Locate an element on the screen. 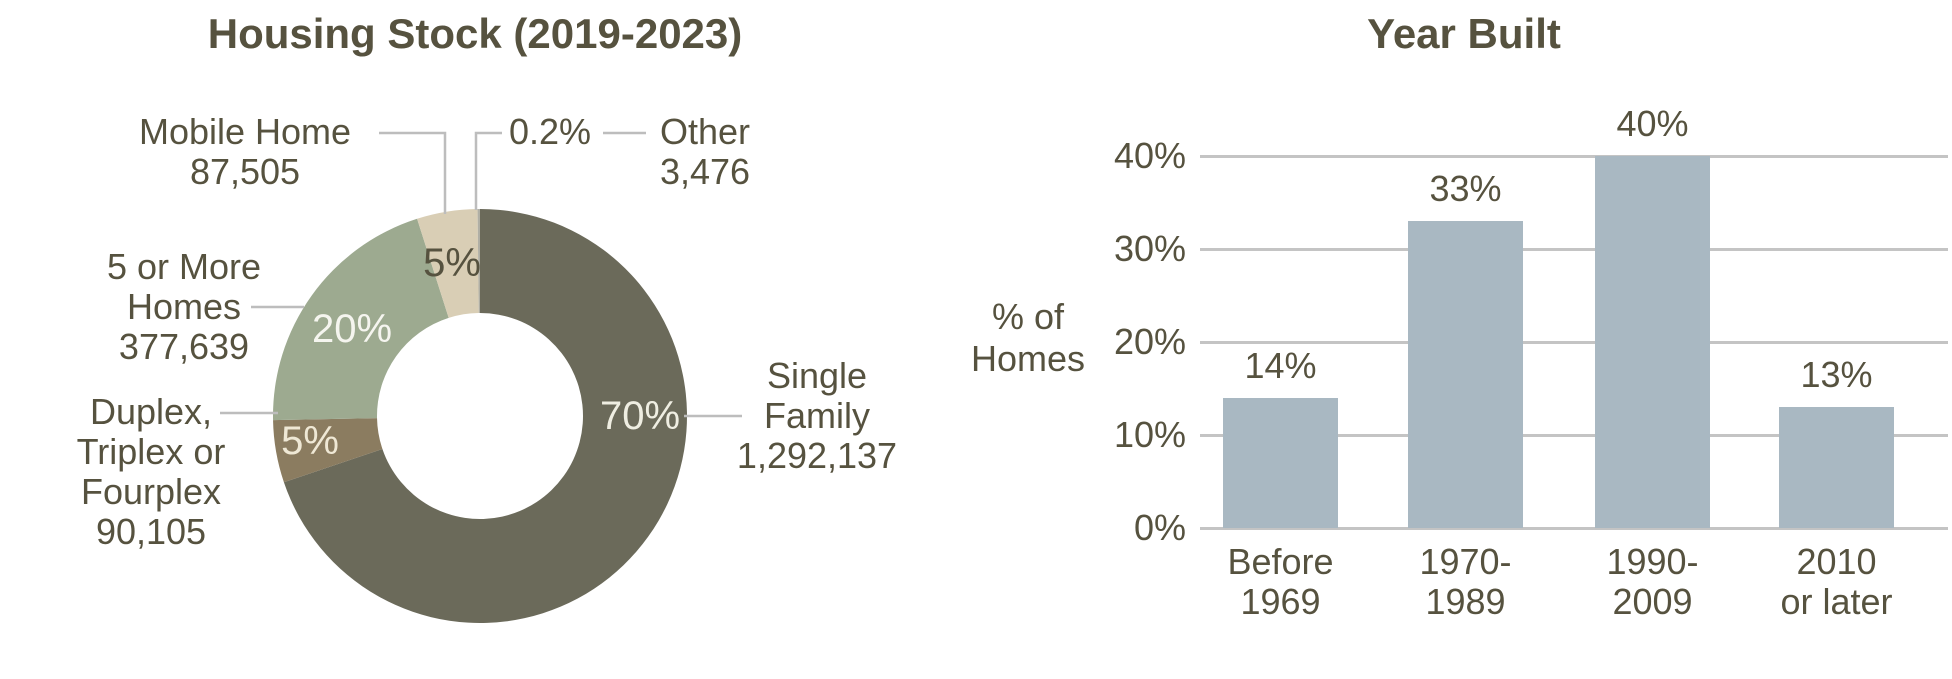 The image size is (1952, 679). callout-lines is located at coordinates (481, 274).